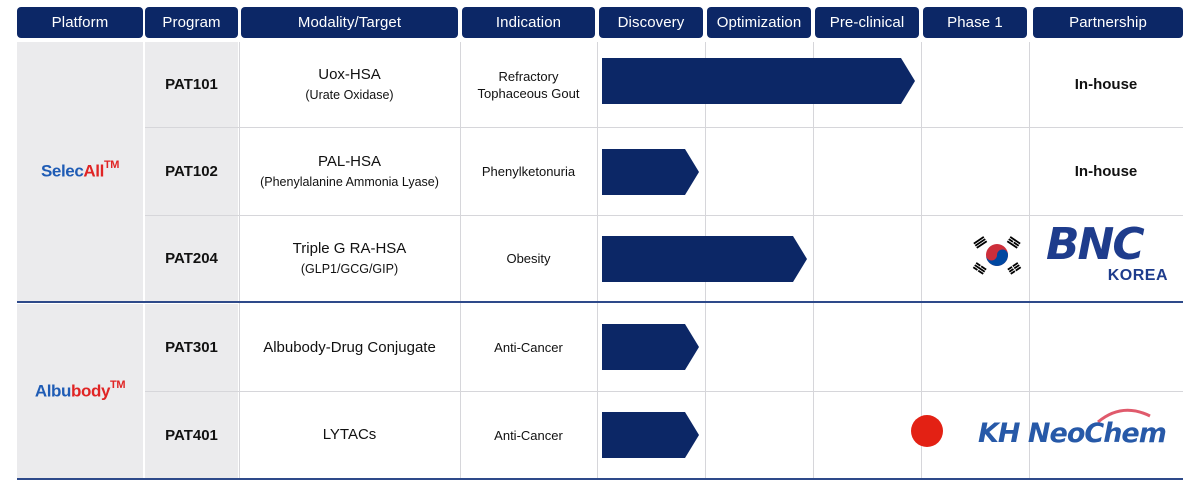 This screenshot has width=1200, height=490. What do you see at coordinates (867, 22) in the screenshot?
I see `header-preclinical: Pre-clinical` at bounding box center [867, 22].